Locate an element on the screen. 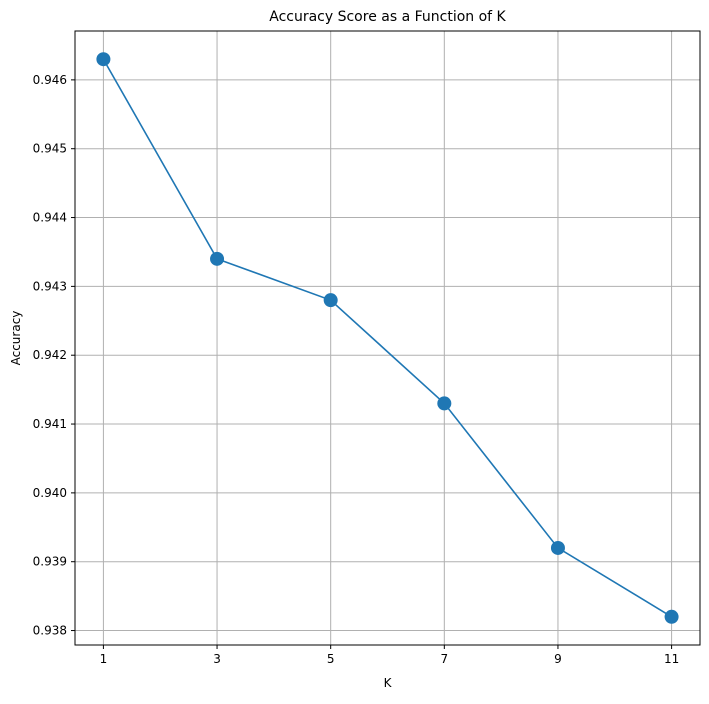 This screenshot has height=704, width=709. y-tick-label: 0.938 is located at coordinates (50, 631).